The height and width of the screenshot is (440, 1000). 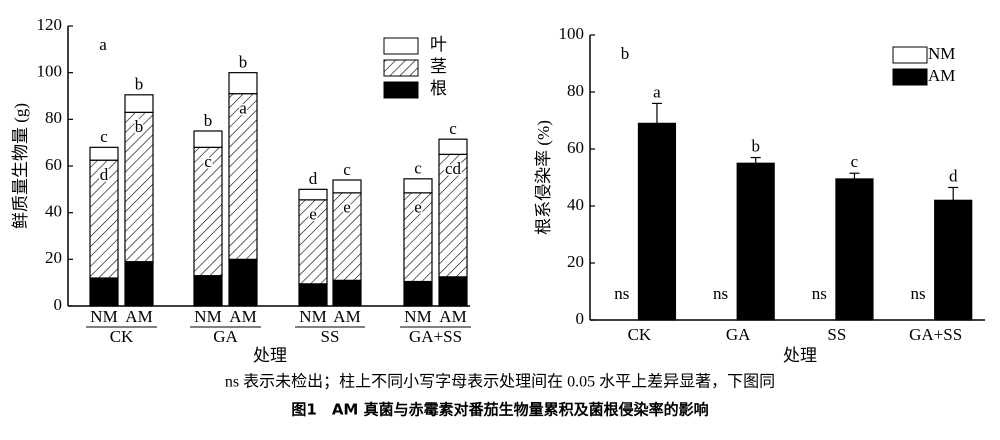 What do you see at coordinates (935, 334) in the screenshot?
I see `x-tick-label: GA+SS` at bounding box center [935, 334].